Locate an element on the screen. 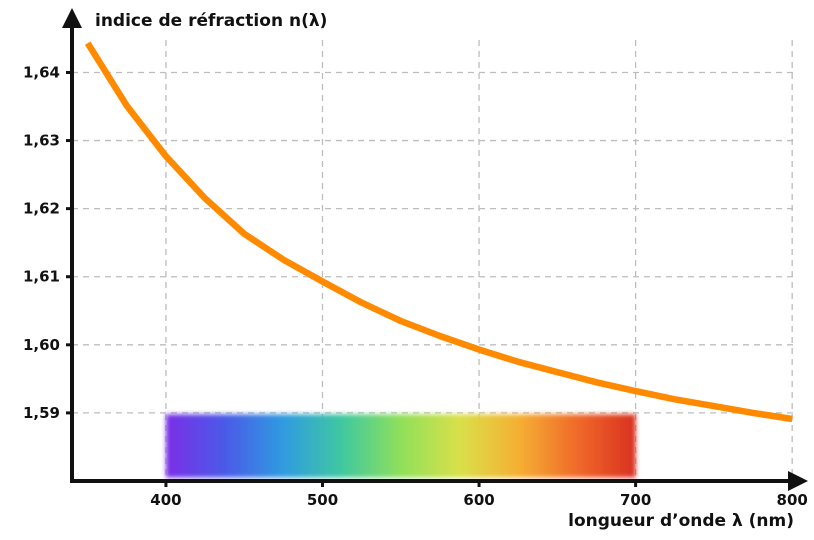 The height and width of the screenshot is (540, 814). y-axis-arrow-icon is located at coordinates (72, 18).